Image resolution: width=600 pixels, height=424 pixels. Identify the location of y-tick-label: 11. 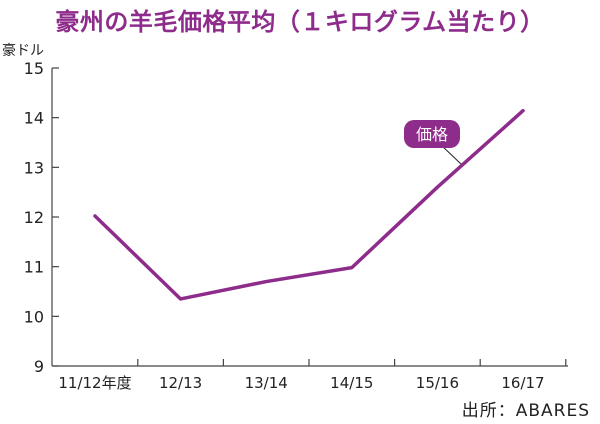
(34, 267).